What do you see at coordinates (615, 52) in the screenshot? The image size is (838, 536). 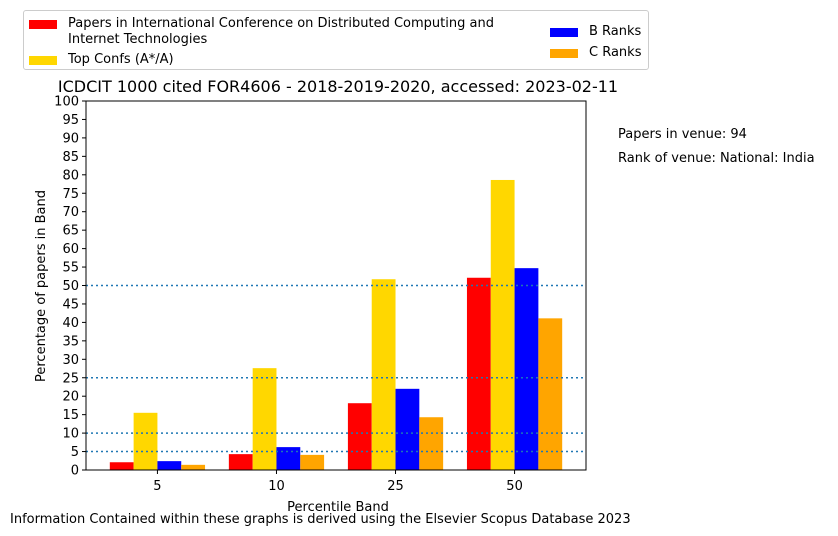 I see `legend-label-c-ranks: C Ranks` at bounding box center [615, 52].